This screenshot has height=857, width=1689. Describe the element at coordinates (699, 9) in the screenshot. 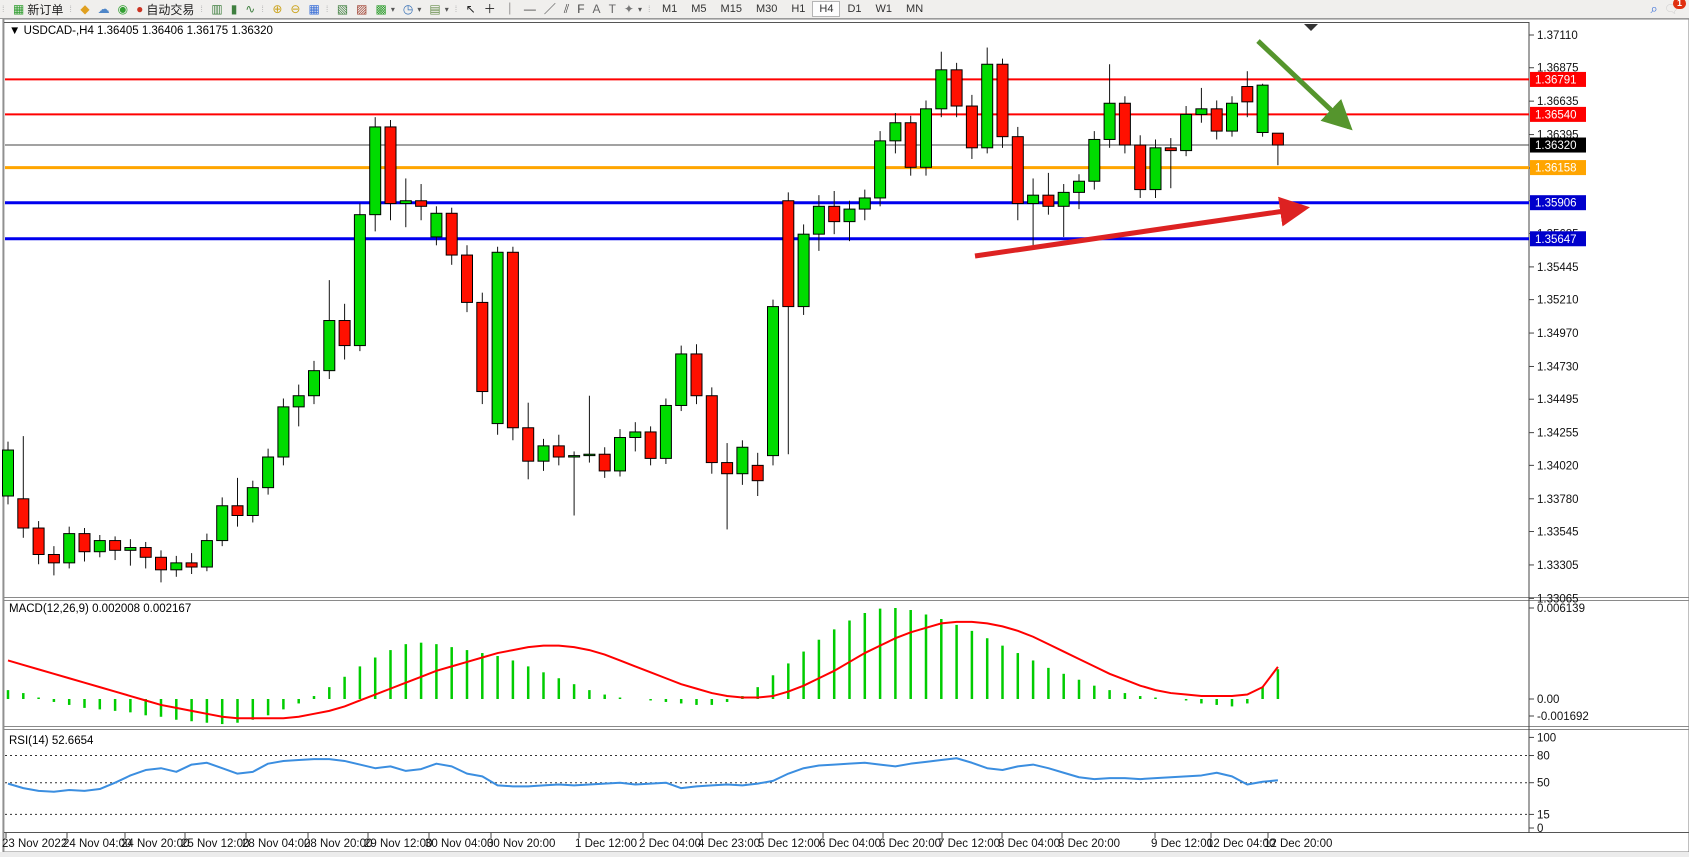

I see `timeframe-button-m5: M5` at that location.